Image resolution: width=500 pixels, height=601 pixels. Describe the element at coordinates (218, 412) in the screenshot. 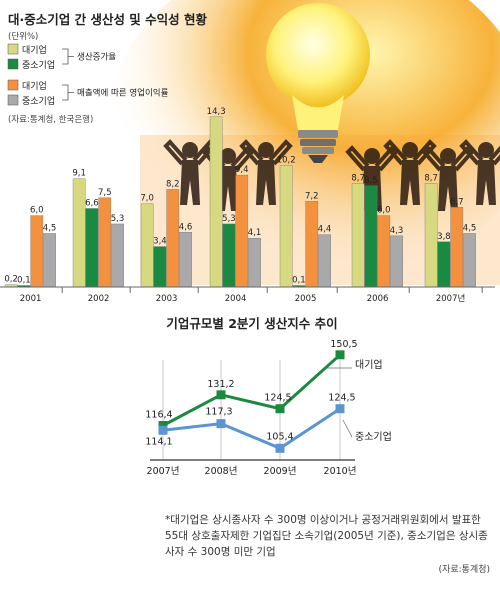

I see `point-value-label: 117,3` at that location.